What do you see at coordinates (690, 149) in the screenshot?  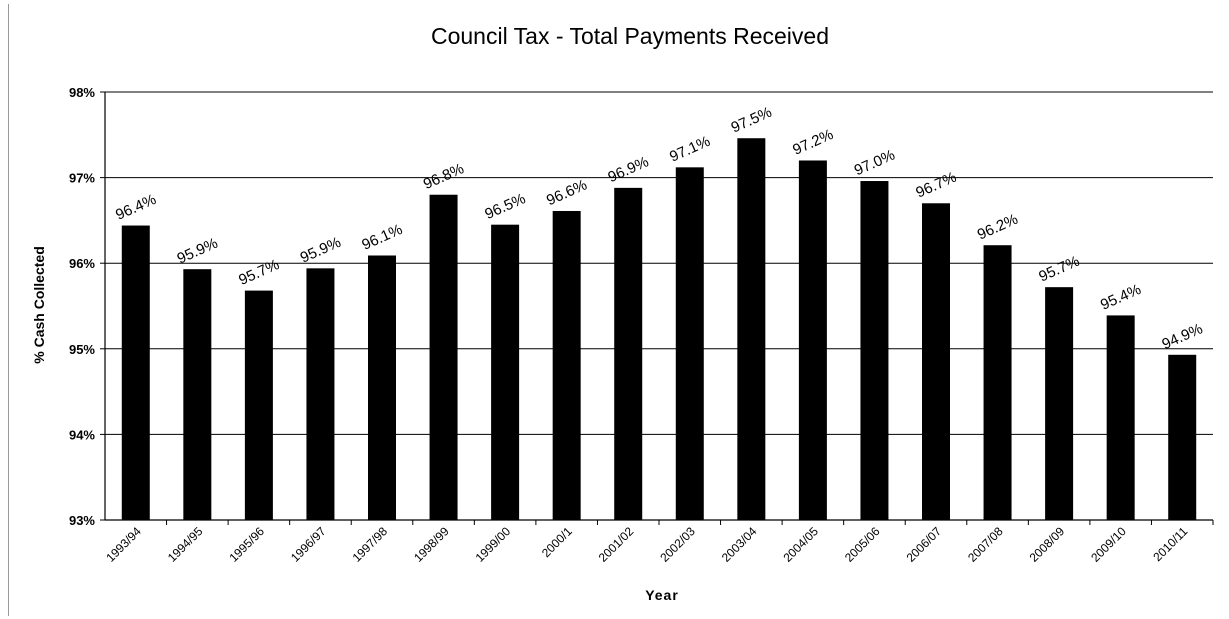 I see `data-label: 97.1%` at bounding box center [690, 149].